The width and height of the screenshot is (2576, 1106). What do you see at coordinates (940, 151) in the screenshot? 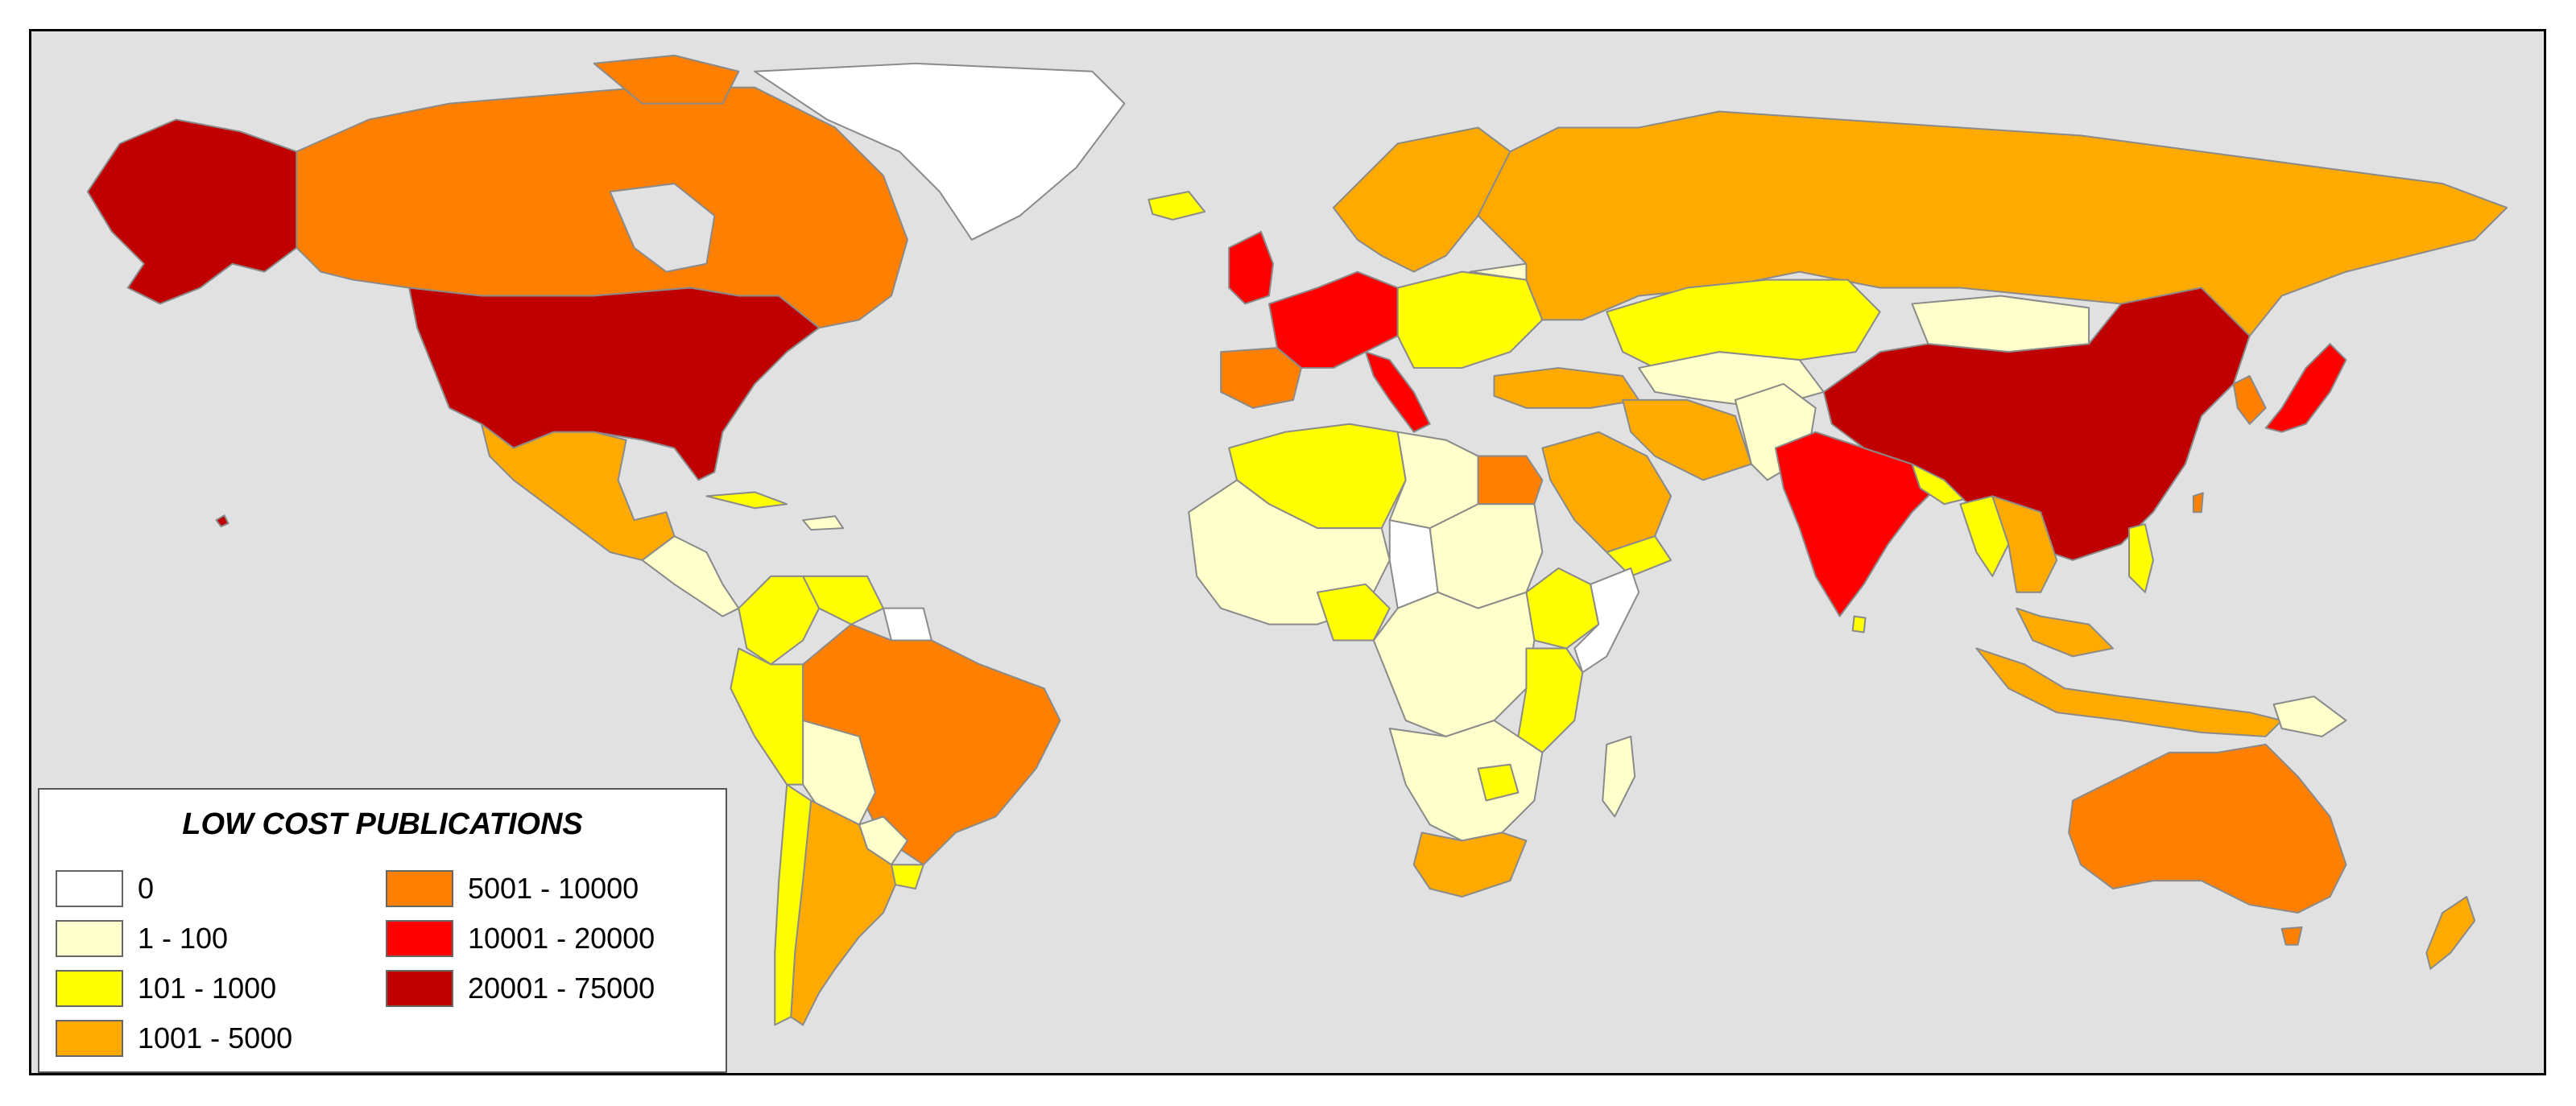
I see `country-greenland` at bounding box center [940, 151].